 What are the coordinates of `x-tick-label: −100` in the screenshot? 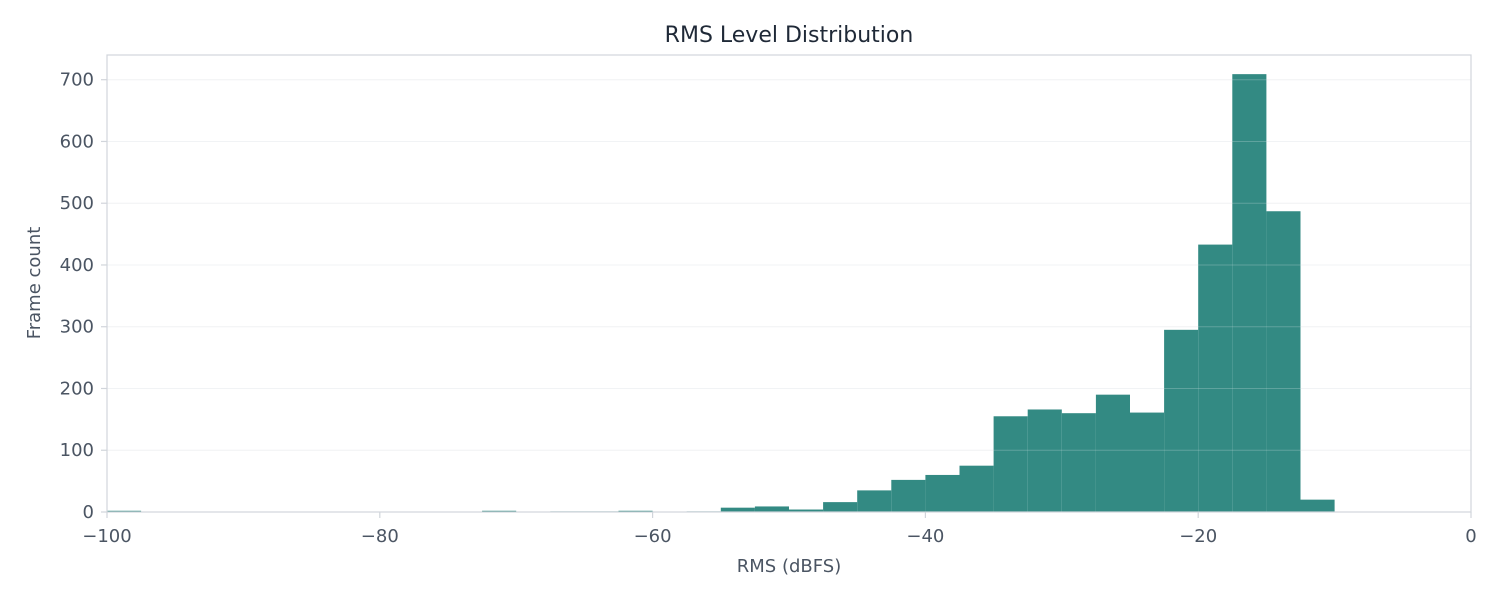 It's located at (106, 536).